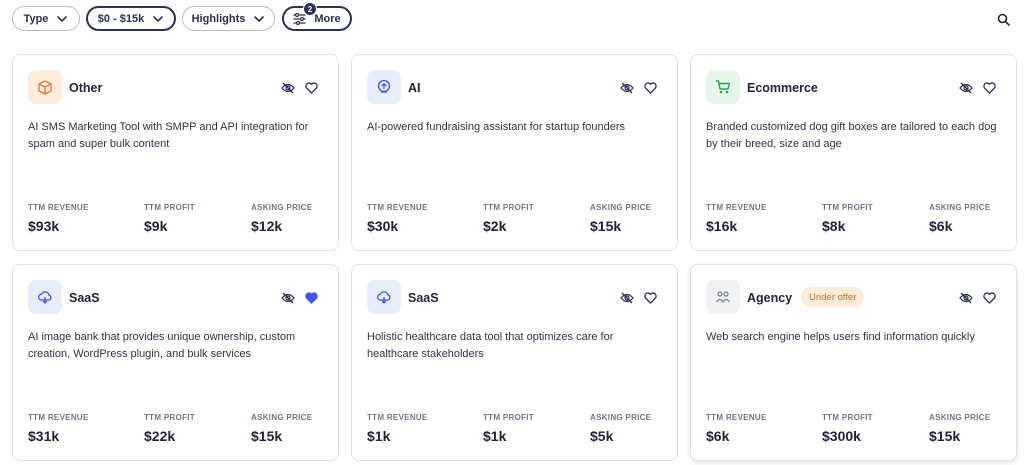 Image resolution: width=1024 pixels, height=465 pixels. I want to click on search-button, so click(1003, 19).